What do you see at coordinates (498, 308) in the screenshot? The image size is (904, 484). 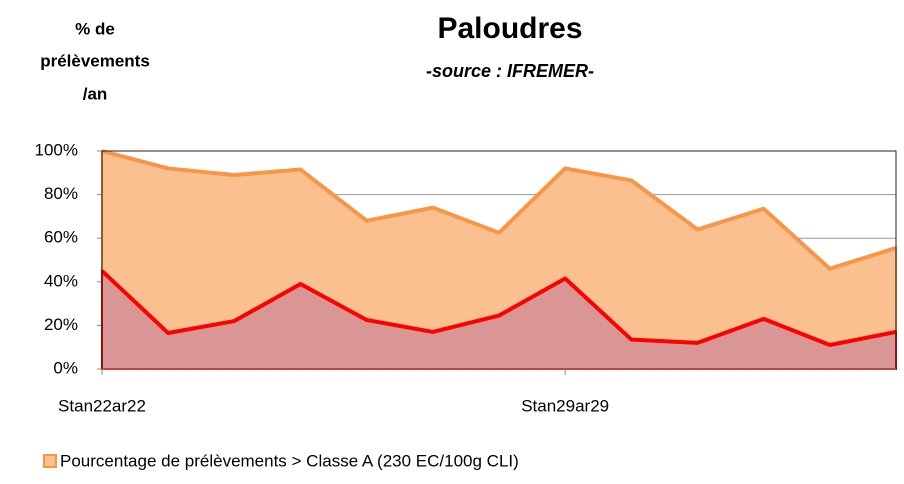 I see `line` at bounding box center [498, 308].